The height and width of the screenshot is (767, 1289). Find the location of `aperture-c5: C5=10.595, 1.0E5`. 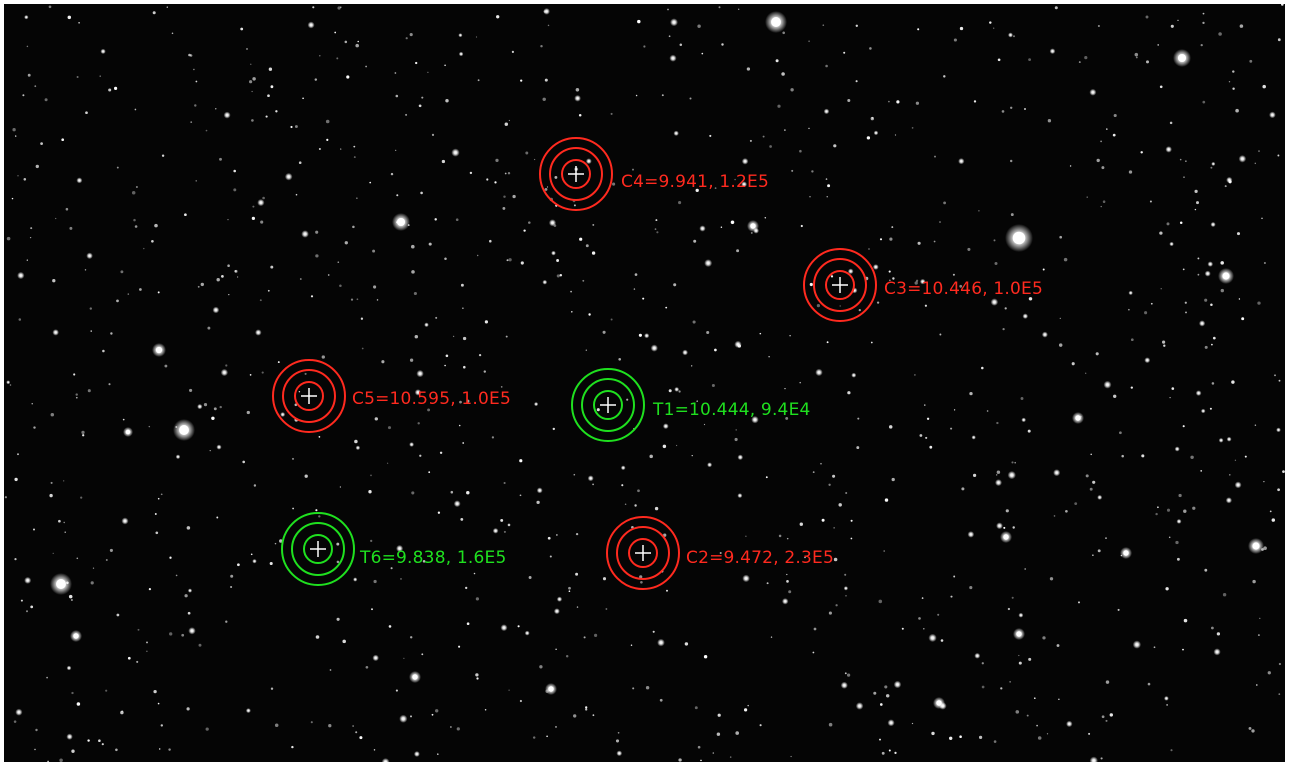

aperture-c5: C5=10.595, 1.0E5 is located at coordinates (391, 396).